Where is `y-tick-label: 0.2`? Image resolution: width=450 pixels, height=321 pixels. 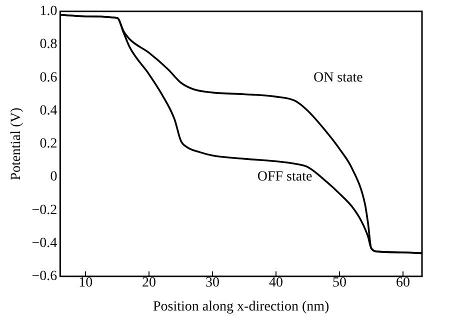
y-tick-label: 0.2 is located at coordinates (49, 144).